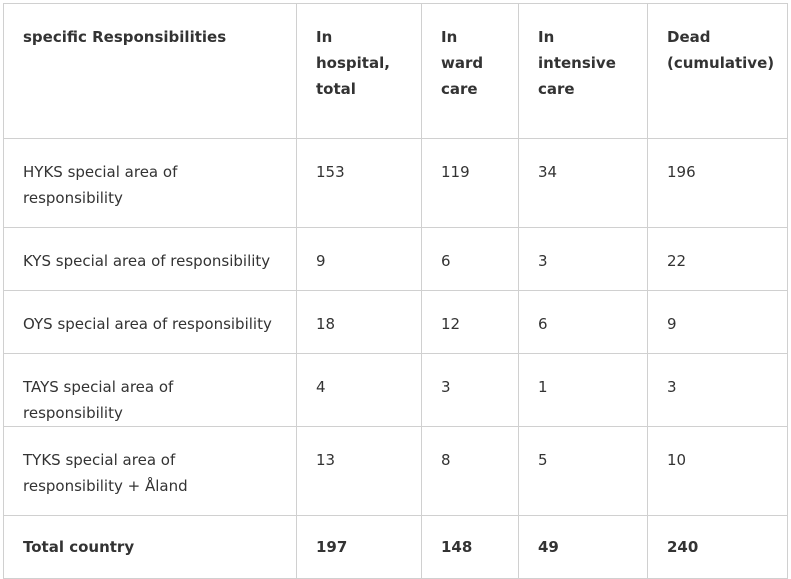 The width and height of the screenshot is (791, 579). I want to click on cell-value: 1, so click(583, 390).